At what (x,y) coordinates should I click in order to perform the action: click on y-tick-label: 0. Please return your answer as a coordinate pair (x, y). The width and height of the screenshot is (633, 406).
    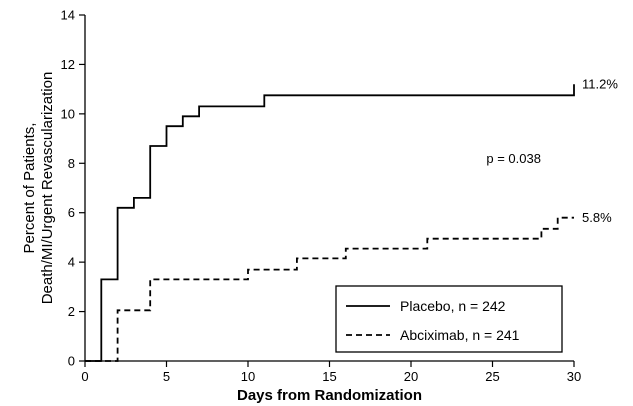
    Looking at the image, I should click on (71, 361).